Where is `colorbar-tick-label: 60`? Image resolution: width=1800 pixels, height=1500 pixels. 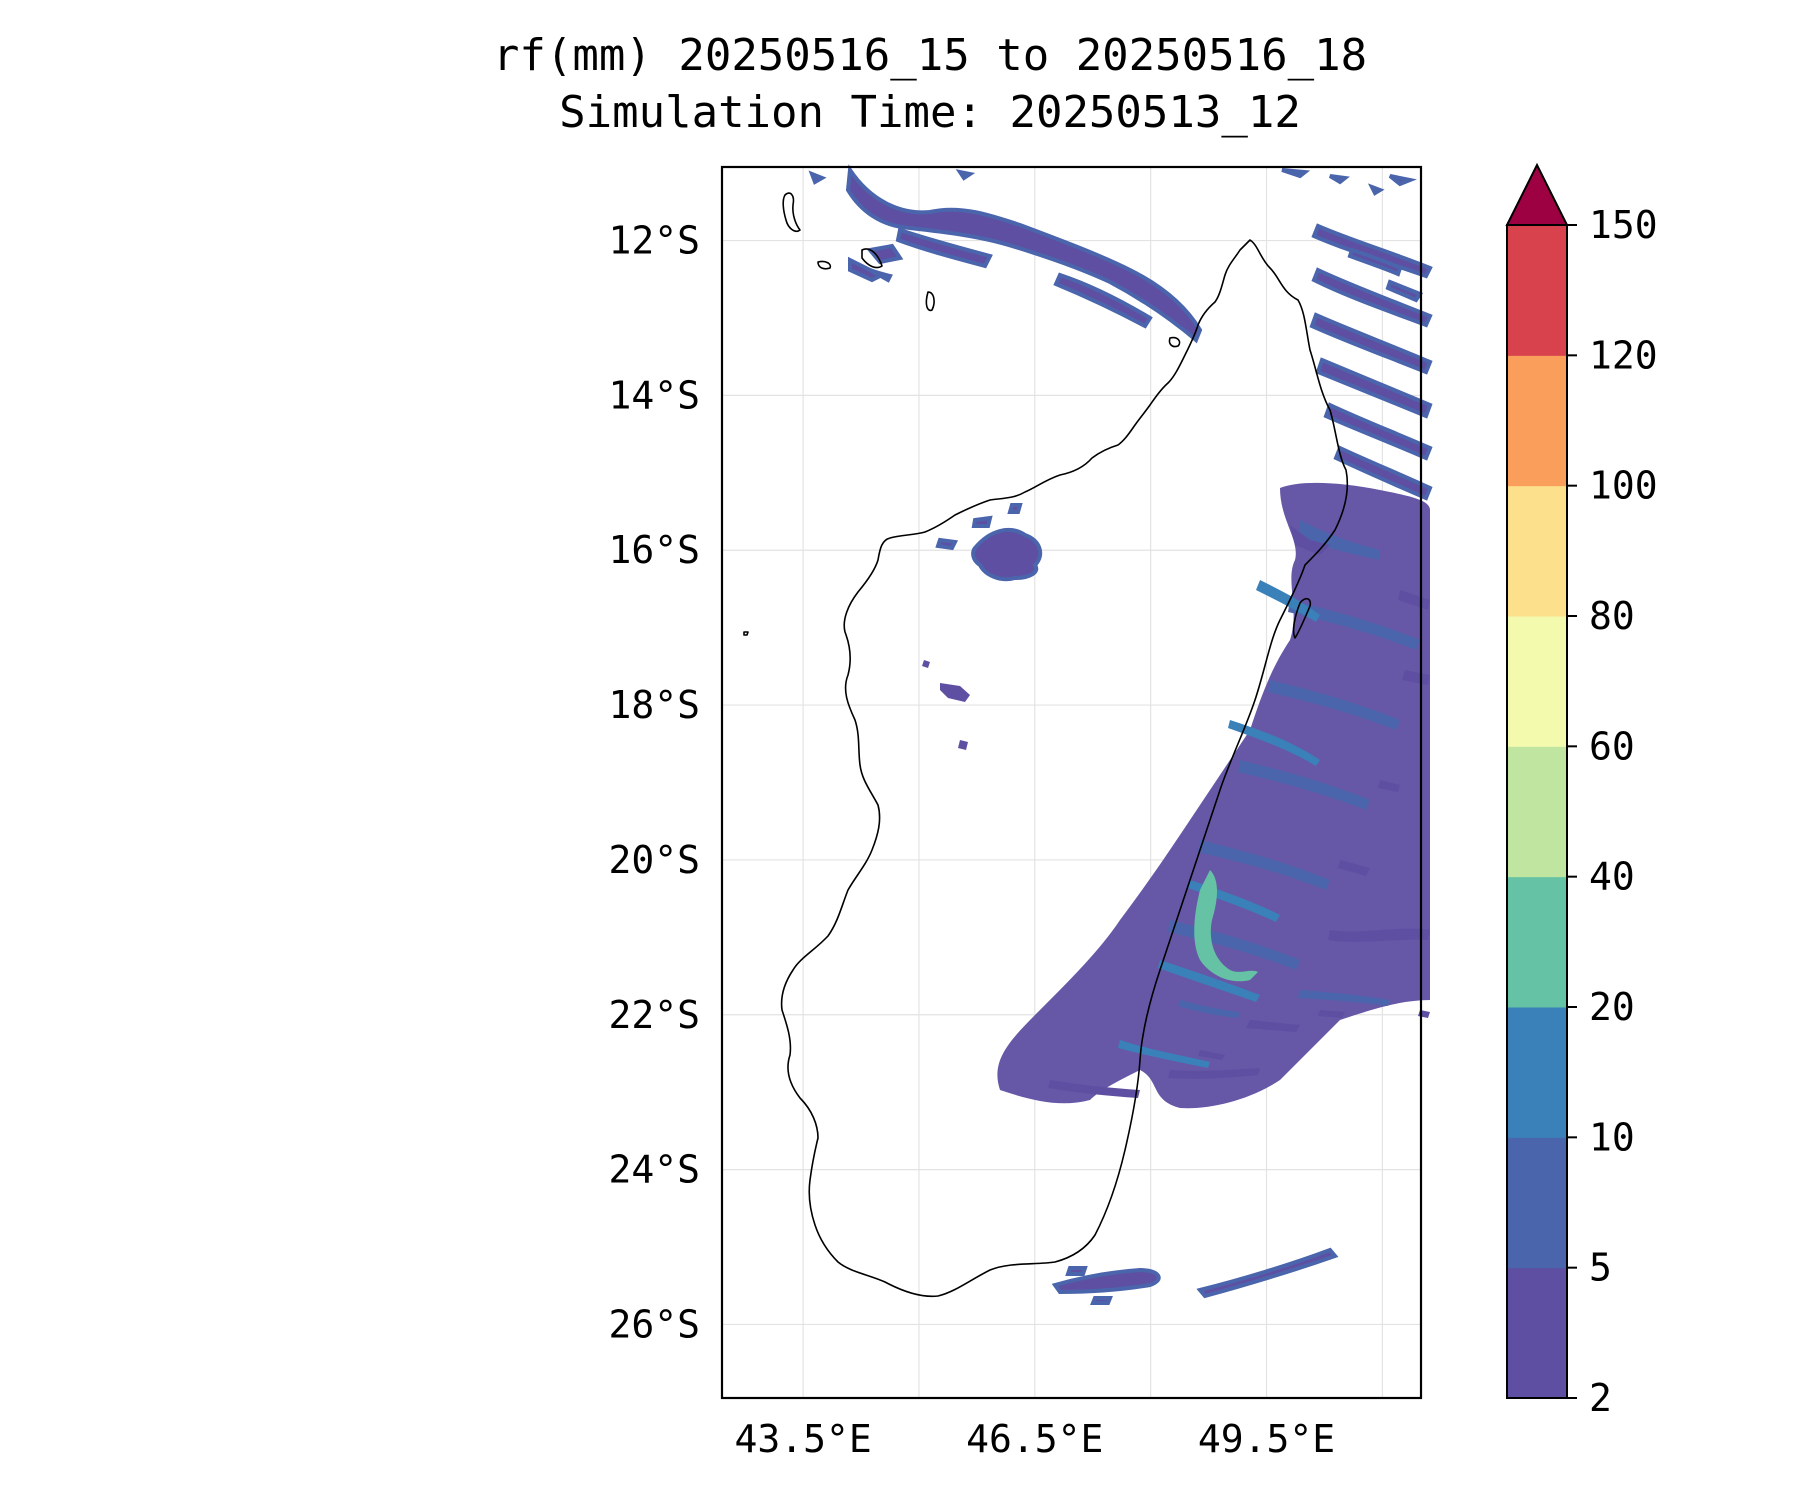
colorbar-tick-label: 60 is located at coordinates (1612, 746).